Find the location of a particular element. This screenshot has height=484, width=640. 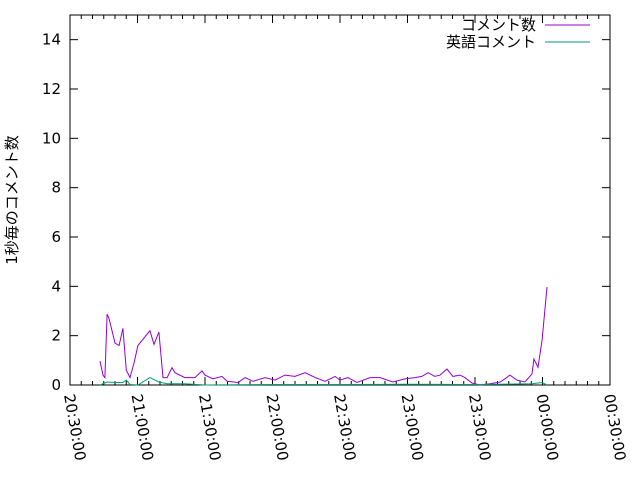

x-tick-label: 21:30:00 is located at coordinates (209, 427).